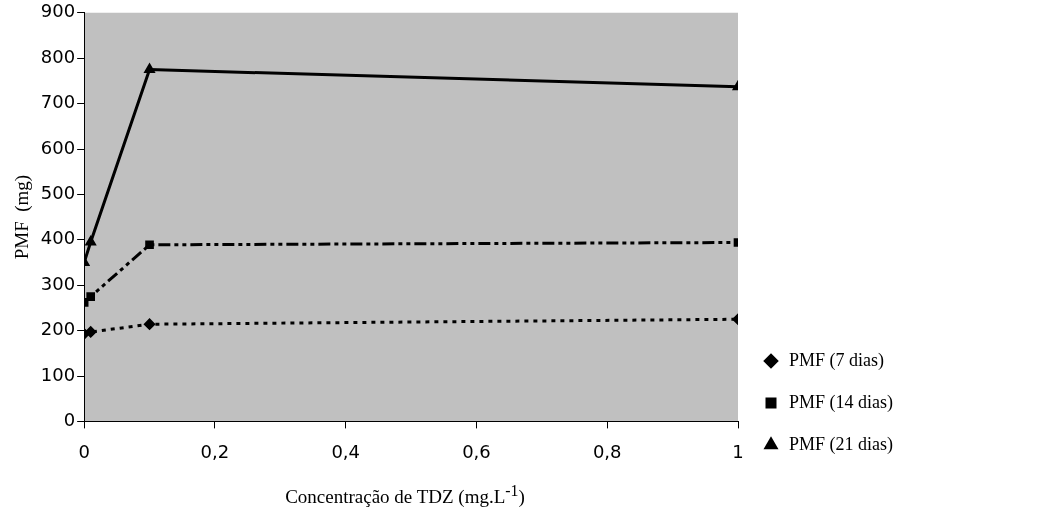  Describe the element at coordinates (841, 402) in the screenshot. I see `legend-label: PMF (14 dias)` at that location.